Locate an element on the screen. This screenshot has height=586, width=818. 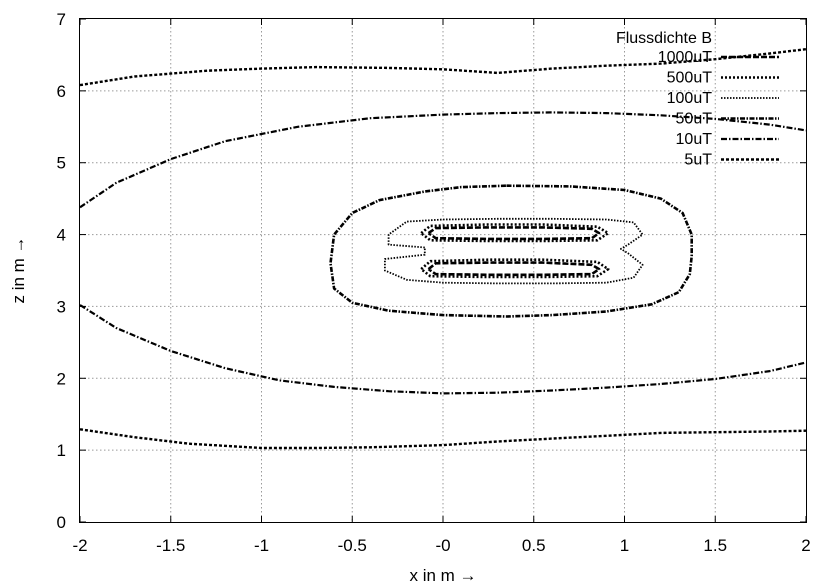
legend-entry-label: 10uT is located at coordinates (694, 139).